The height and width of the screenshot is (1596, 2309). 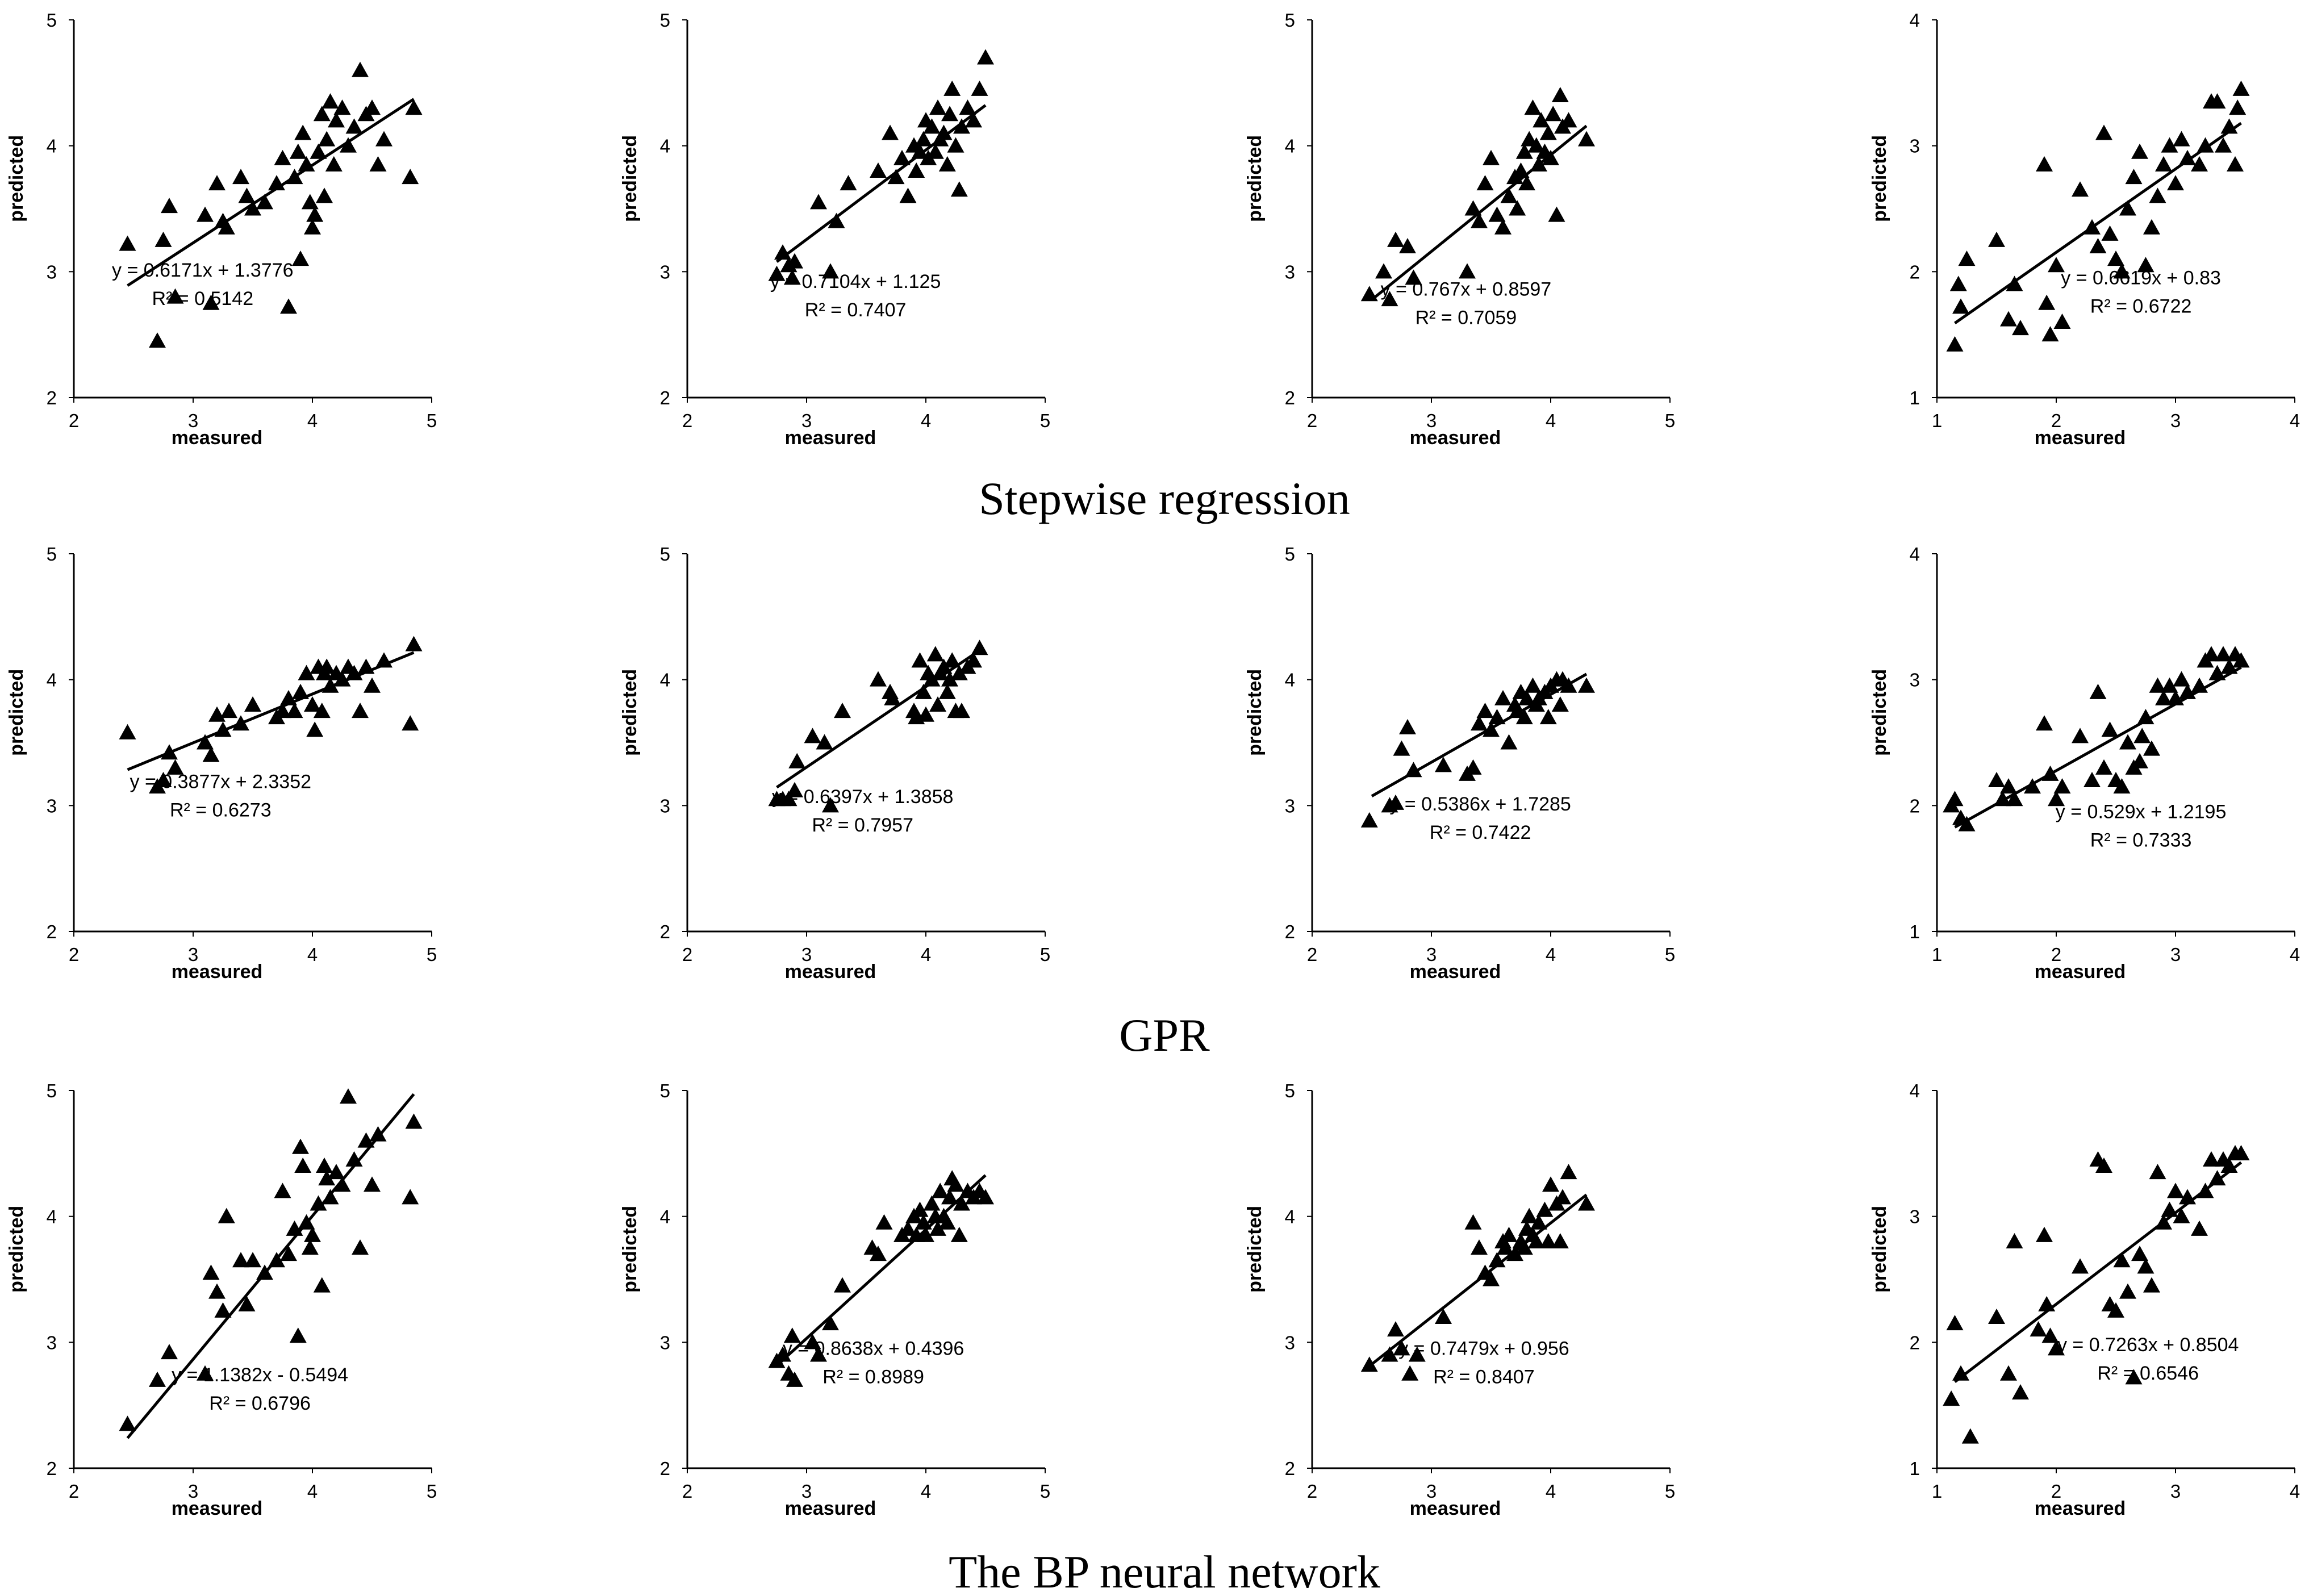 I want to click on trend-line, so click(x=271, y=192).